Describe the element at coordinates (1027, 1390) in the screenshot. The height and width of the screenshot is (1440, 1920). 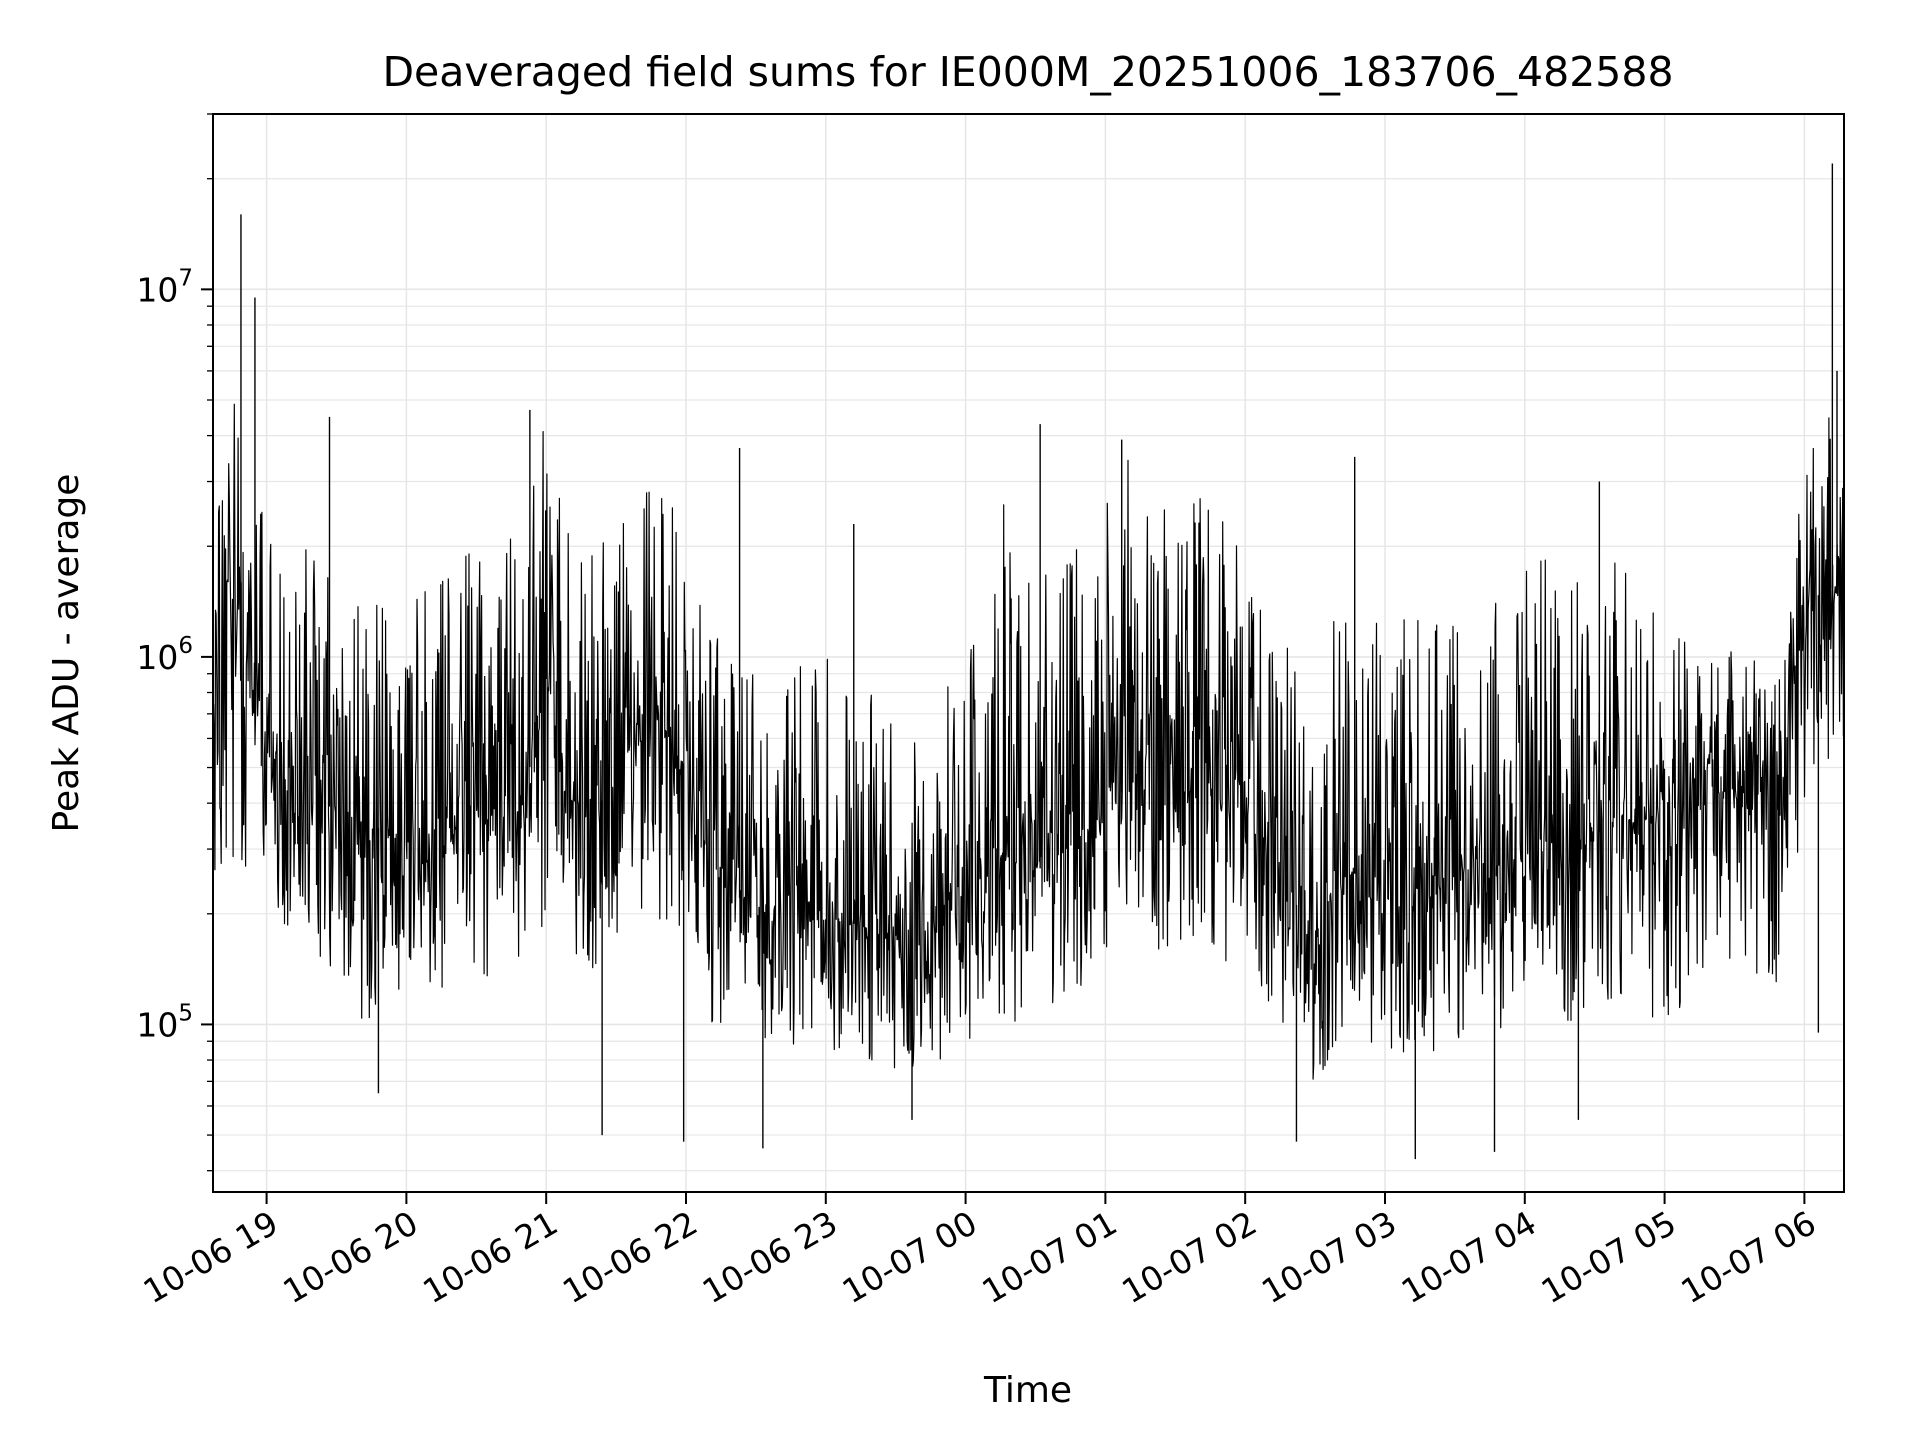
I see `x-axis-label: Time` at that location.